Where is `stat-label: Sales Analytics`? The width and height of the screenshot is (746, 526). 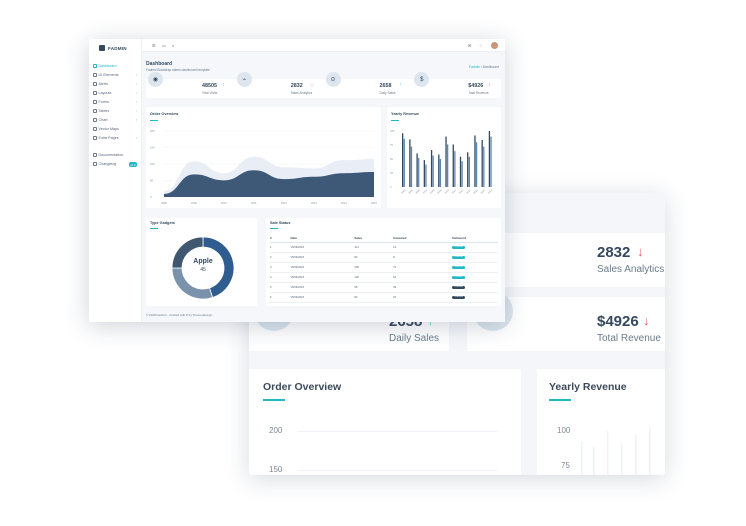
stat-label: Sales Analytics is located at coordinates (301, 93).